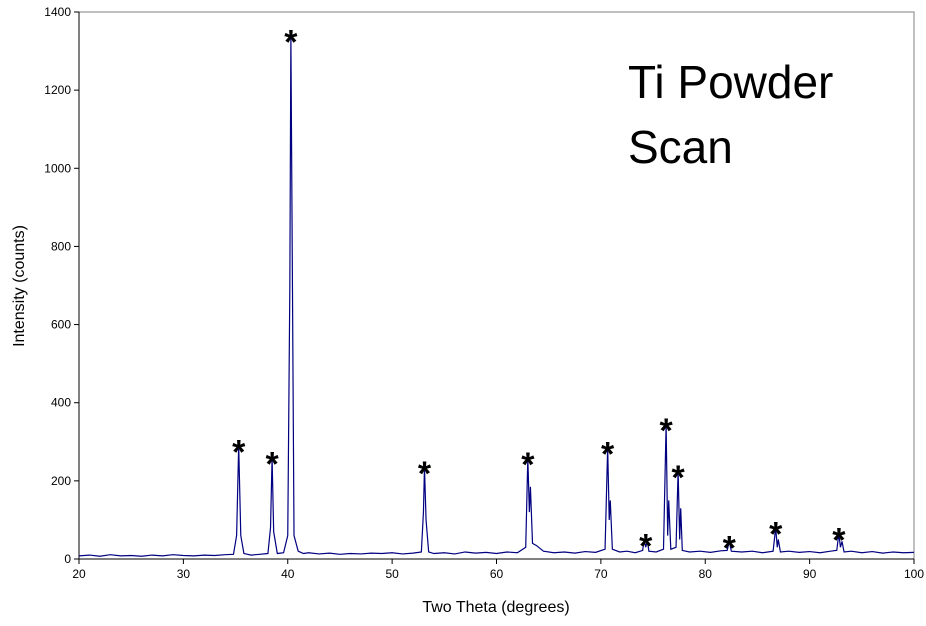 The width and height of the screenshot is (926, 626). I want to click on y-tick-label: 1400, so click(57, 12).